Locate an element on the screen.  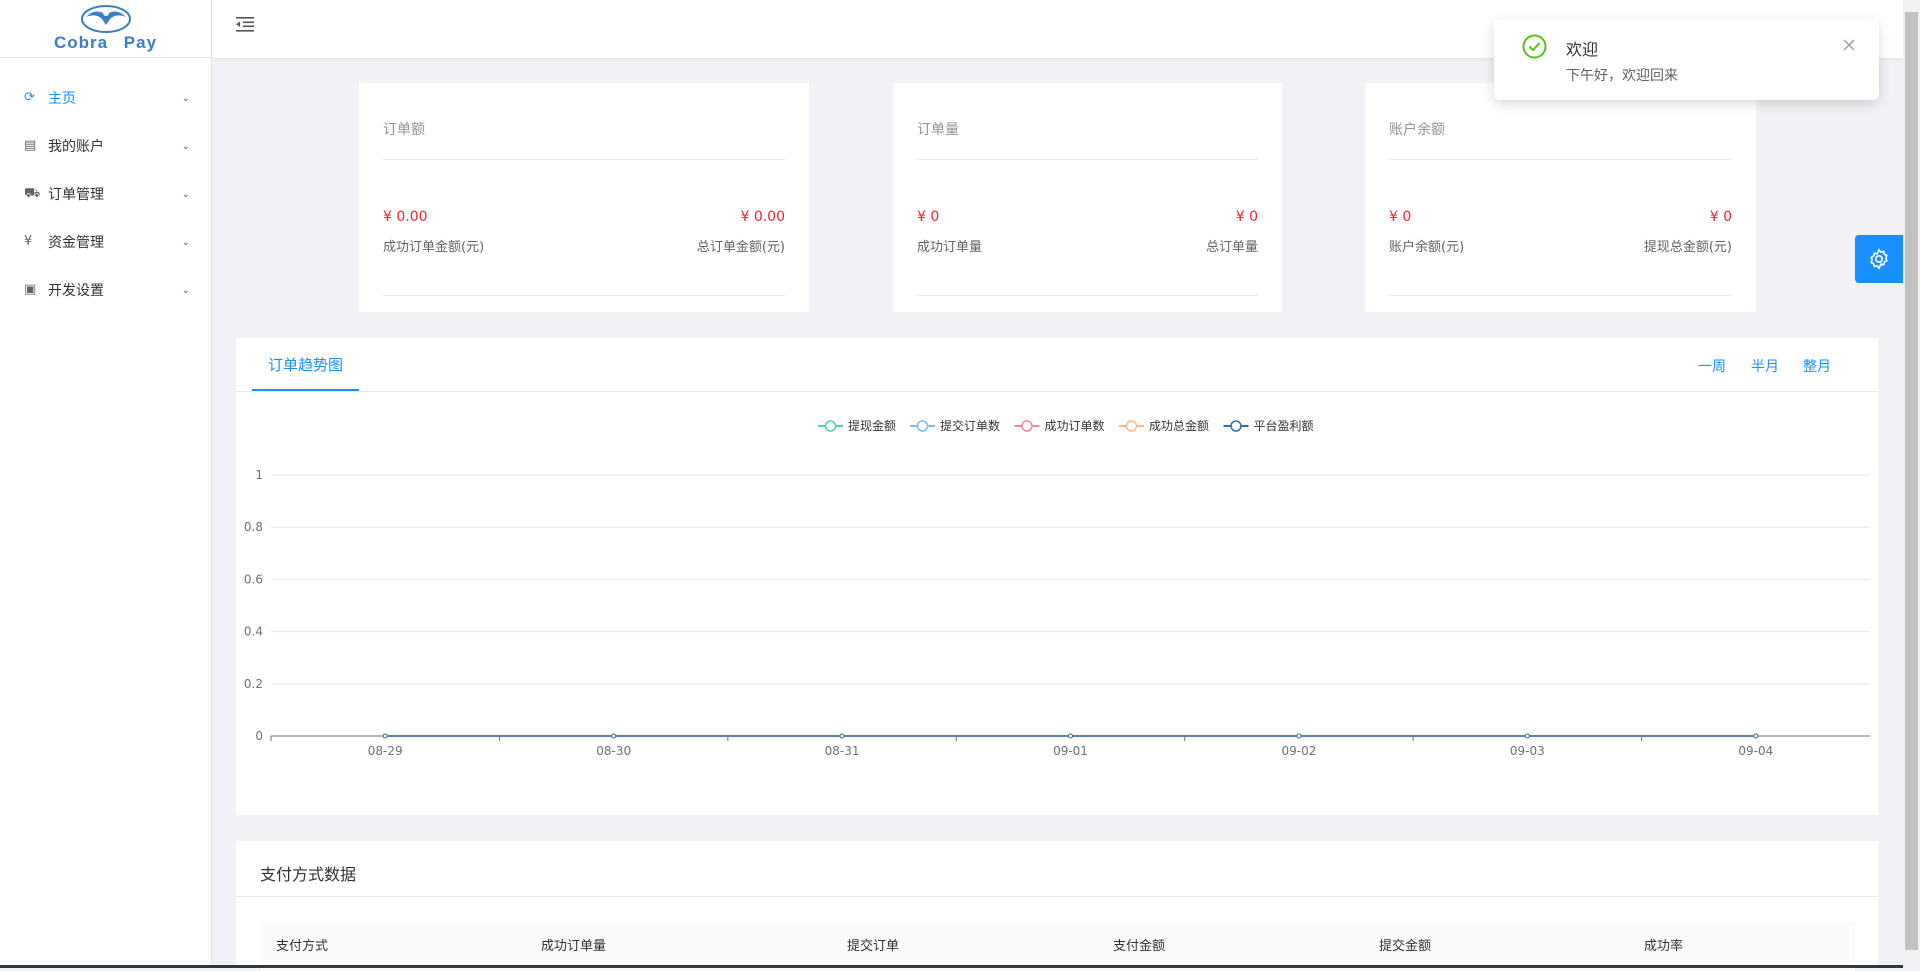
cart-icon: ⛟ is located at coordinates (32, 193).